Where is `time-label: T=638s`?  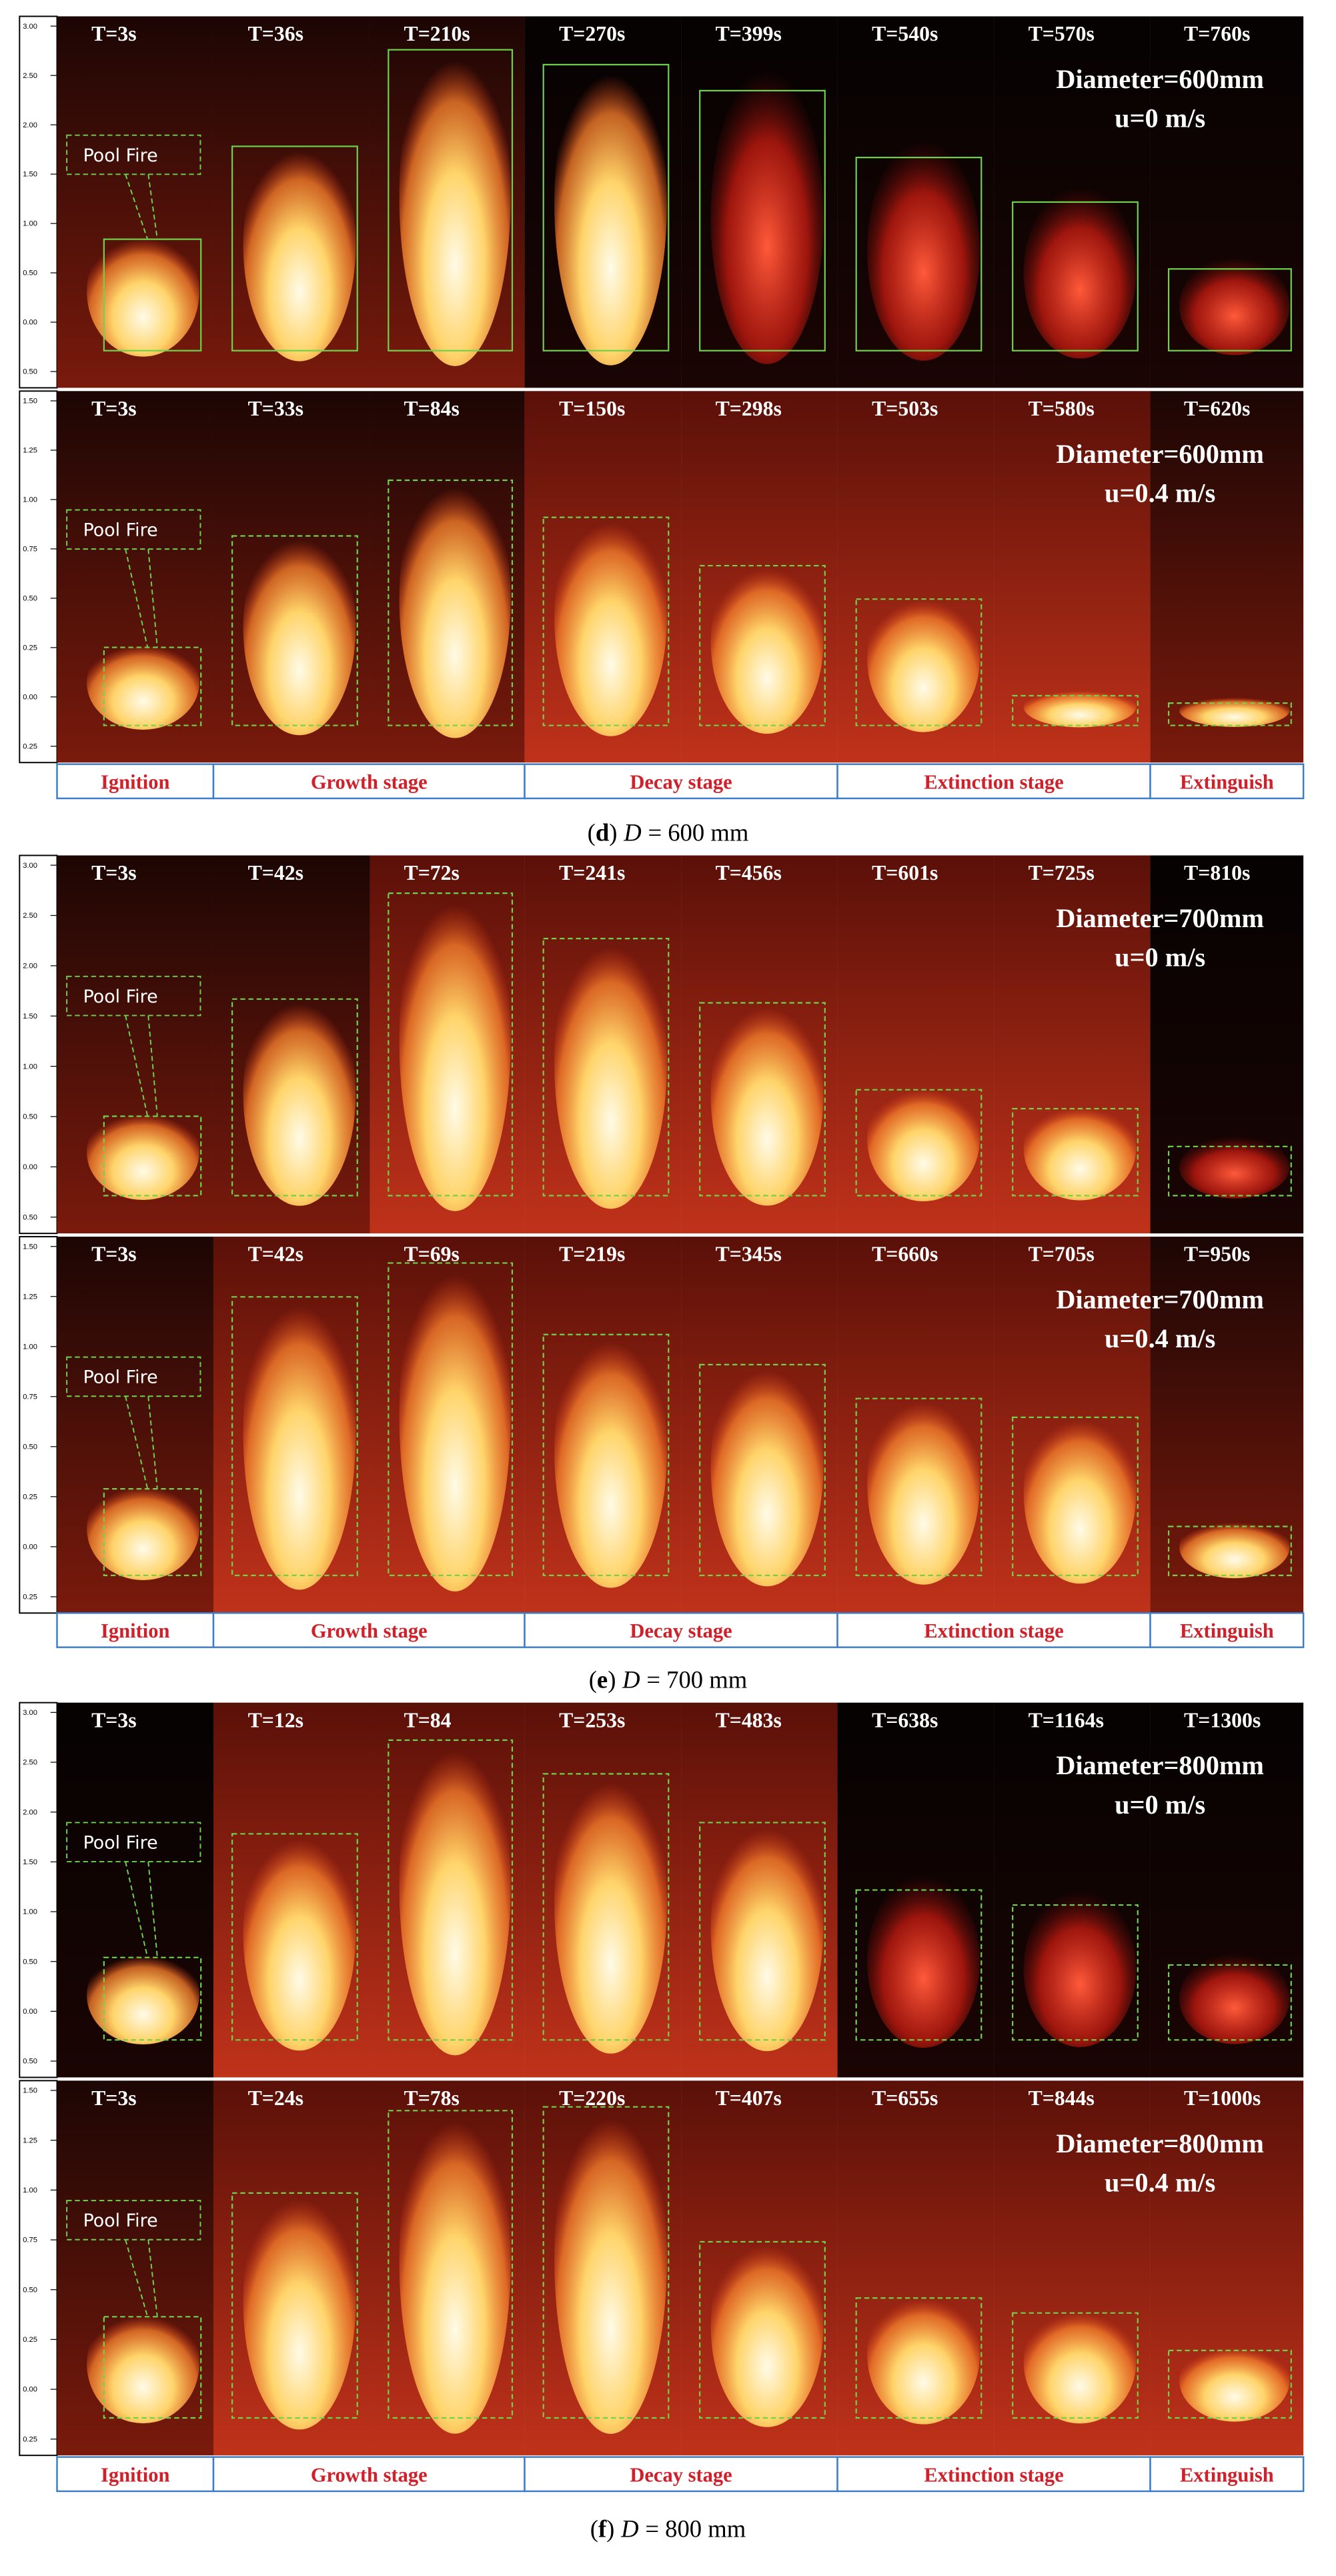
time-label: T=638s is located at coordinates (905, 1720).